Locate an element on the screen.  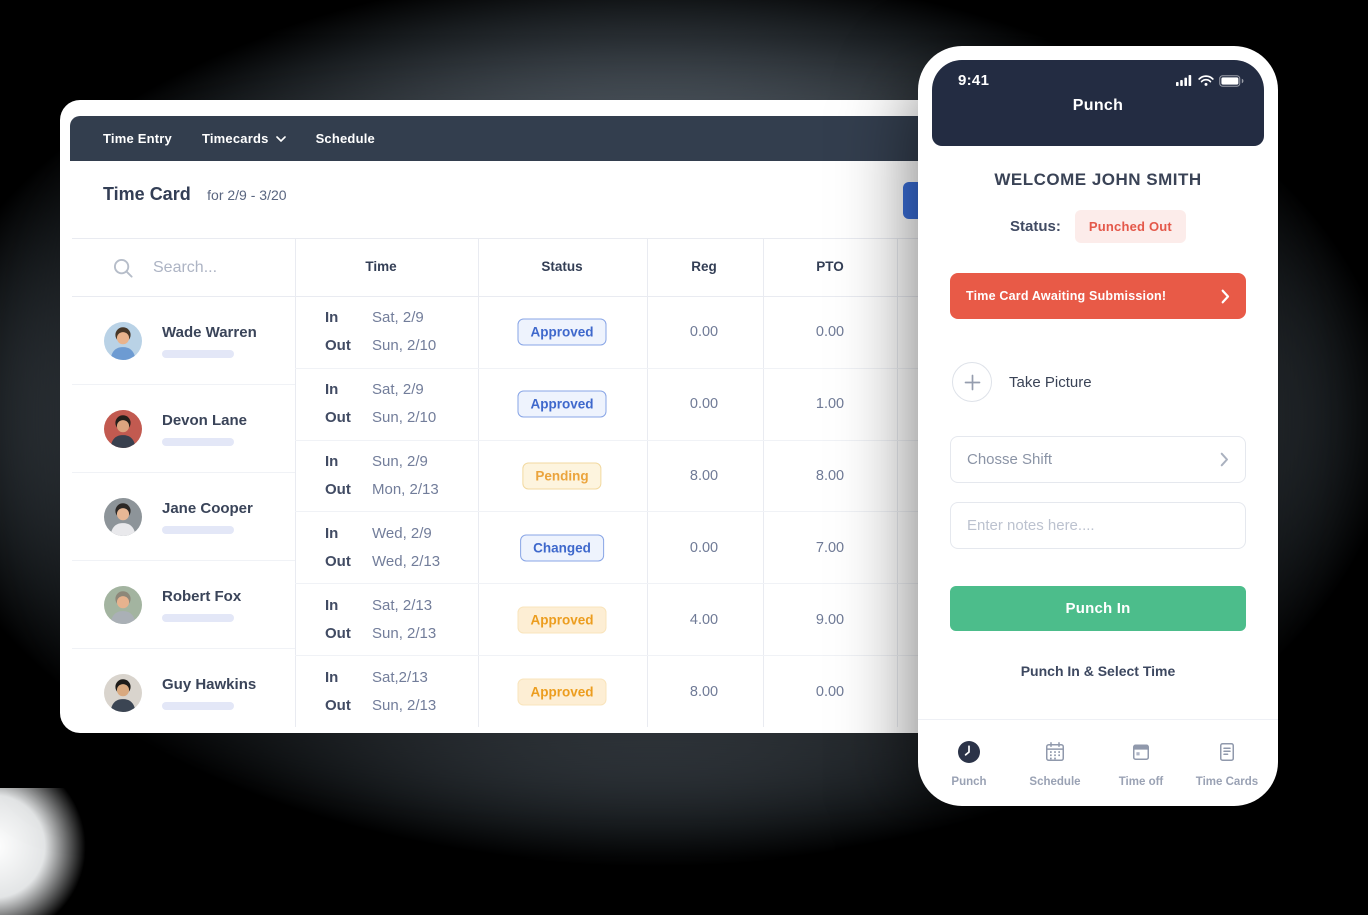
pto-value: 7.00 is located at coordinates (830, 547).